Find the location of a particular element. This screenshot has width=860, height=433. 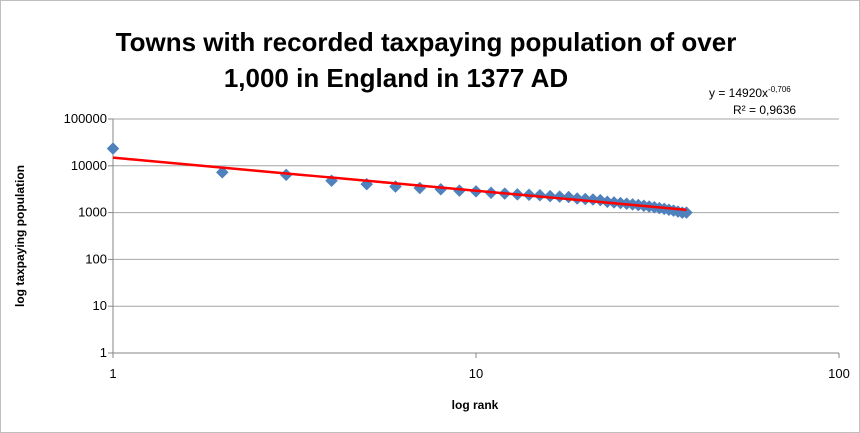

x-tick-label: 10 is located at coordinates (476, 373).